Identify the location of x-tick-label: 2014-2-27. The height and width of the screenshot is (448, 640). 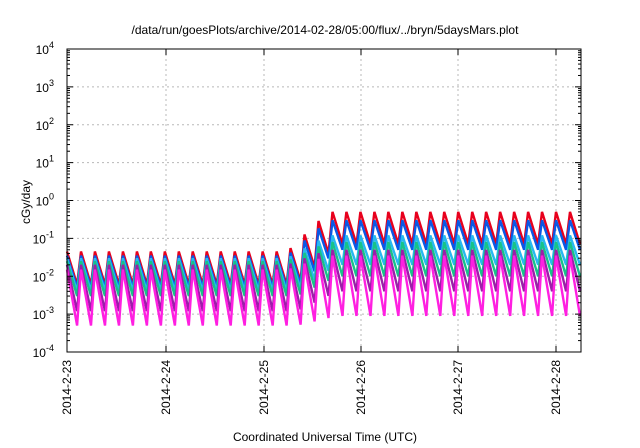
(458, 387).